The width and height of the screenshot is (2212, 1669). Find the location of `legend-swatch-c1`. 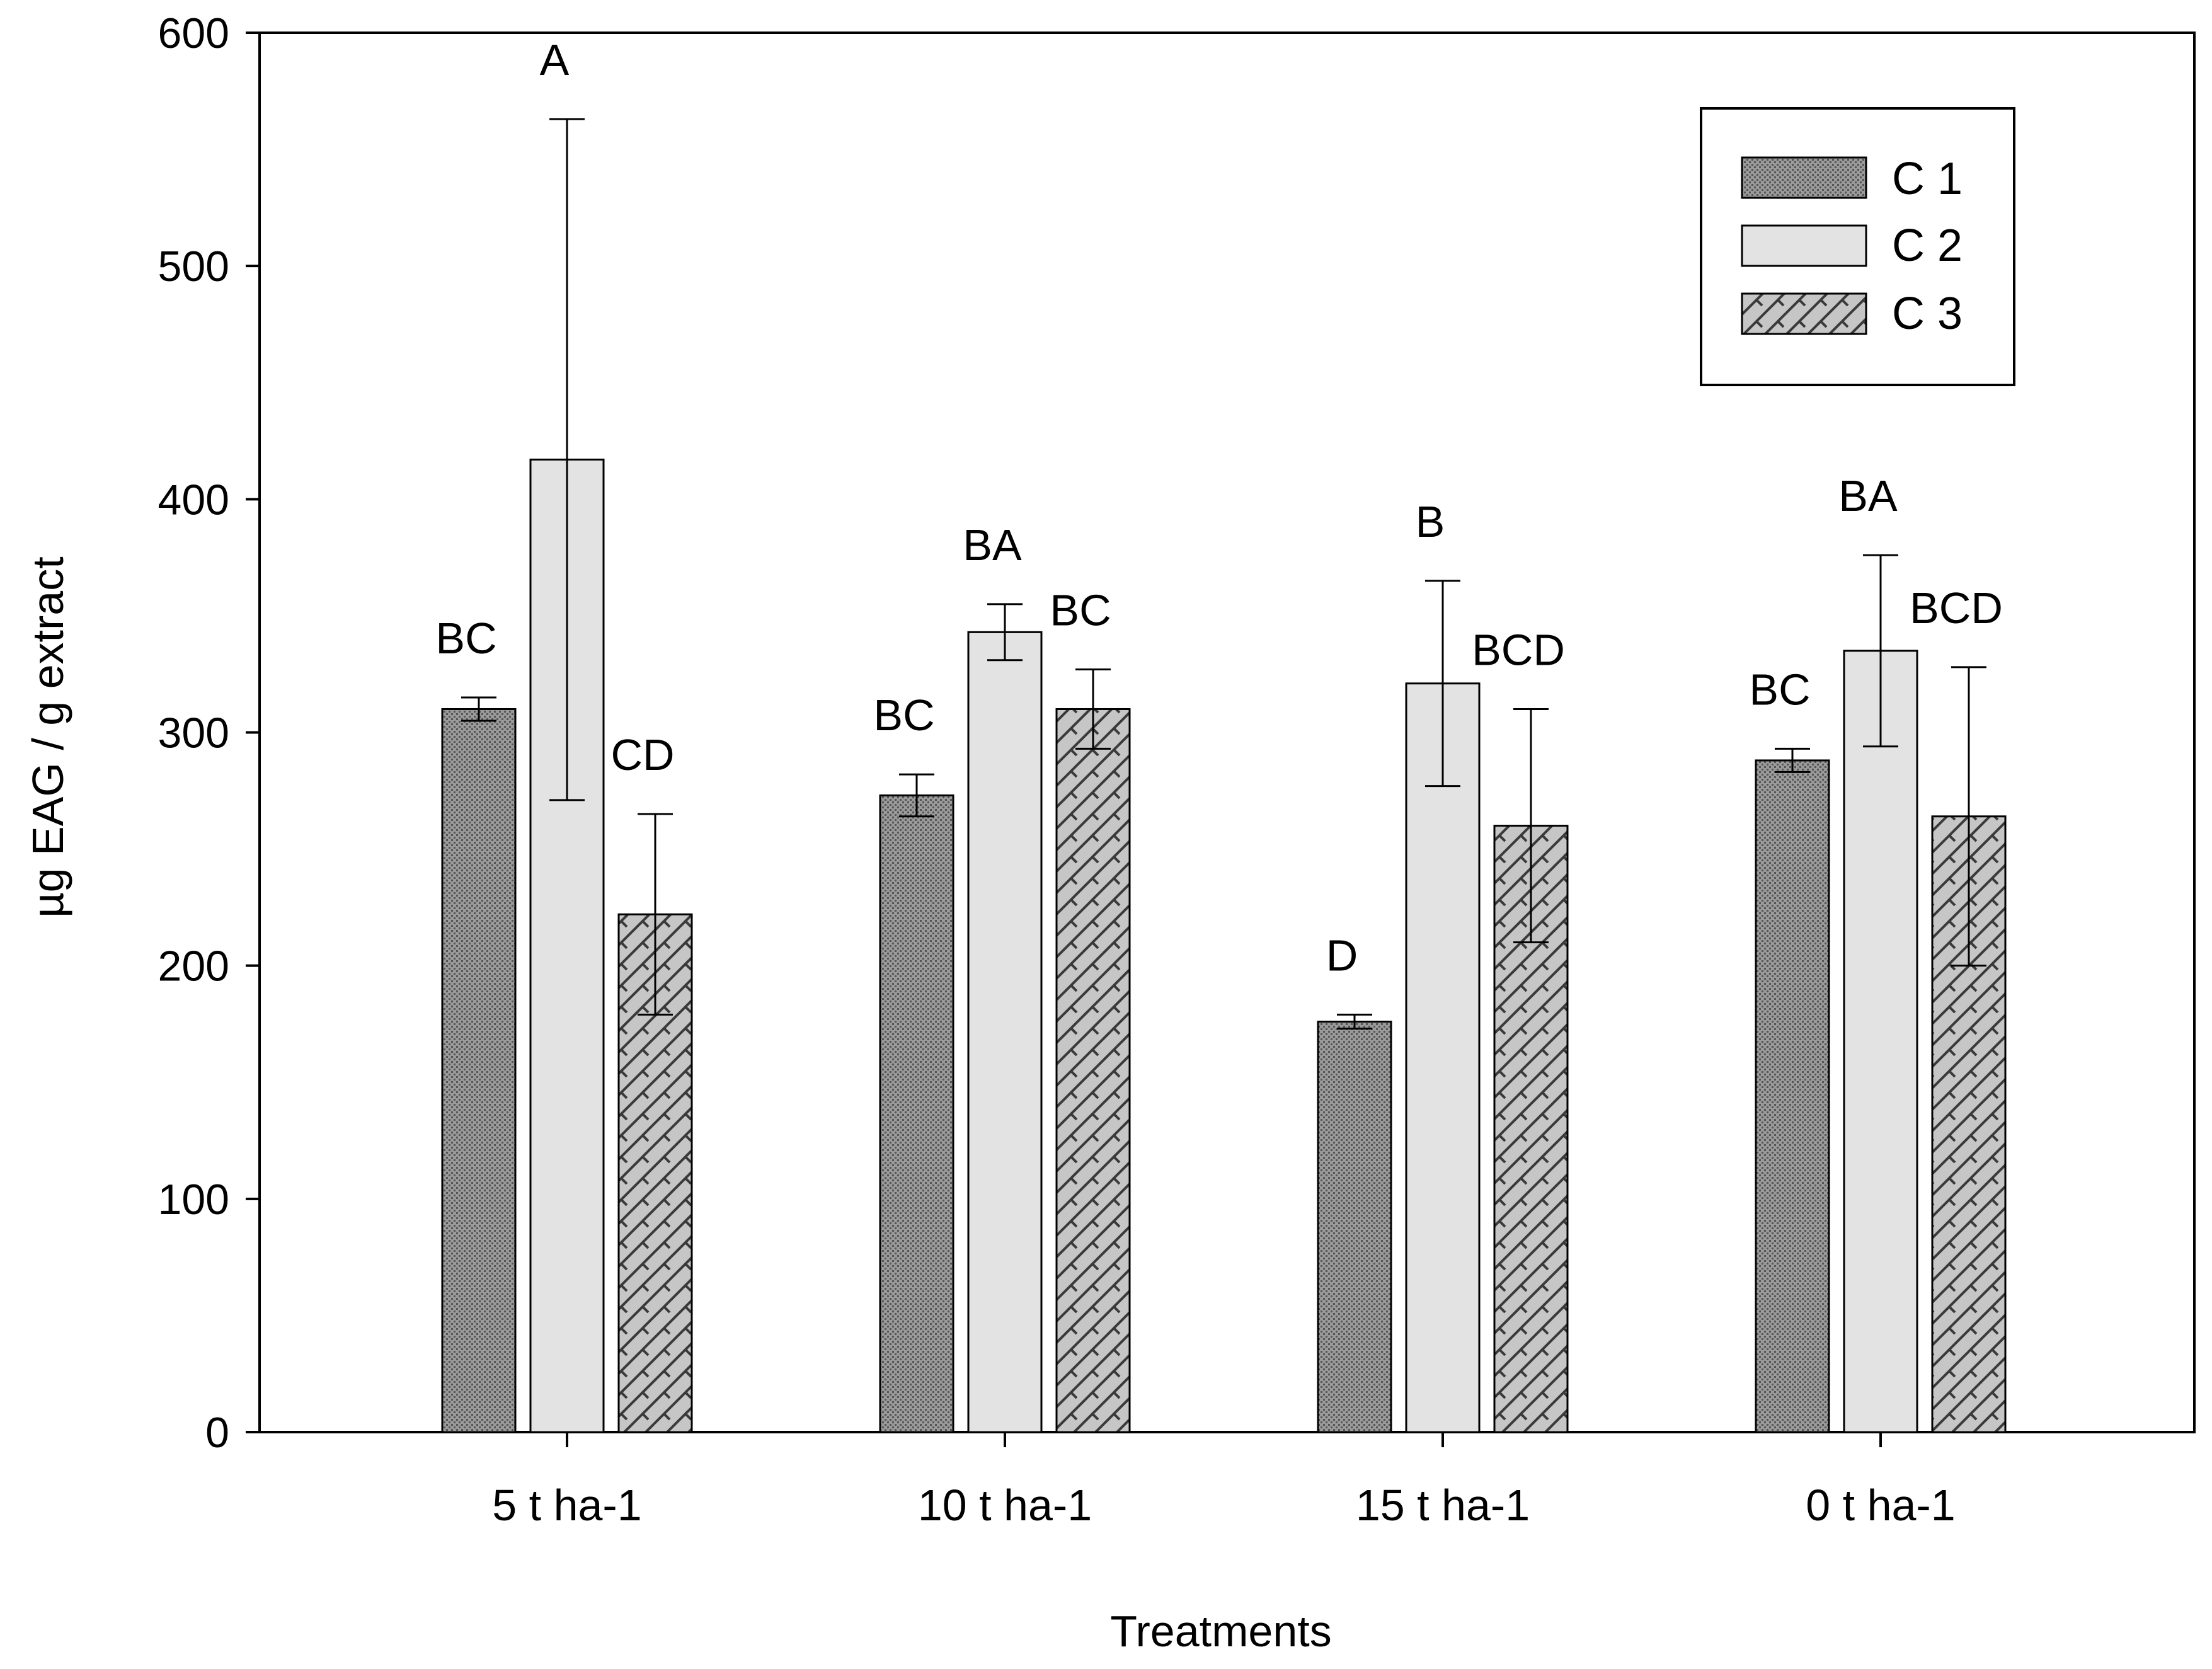

legend-swatch-c1 is located at coordinates (1804, 178).